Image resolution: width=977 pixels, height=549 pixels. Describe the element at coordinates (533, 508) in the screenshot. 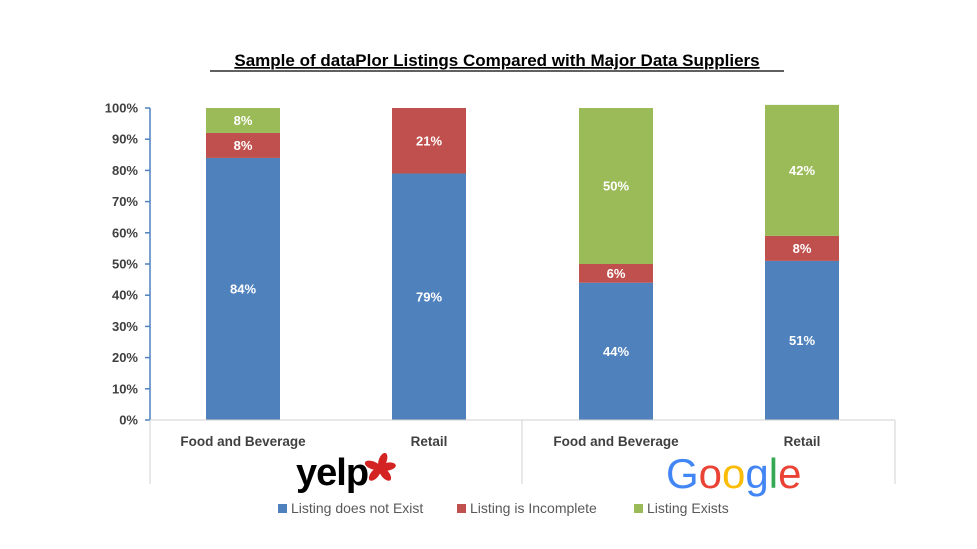

I see `legend-label: Listing is Incomplete` at that location.